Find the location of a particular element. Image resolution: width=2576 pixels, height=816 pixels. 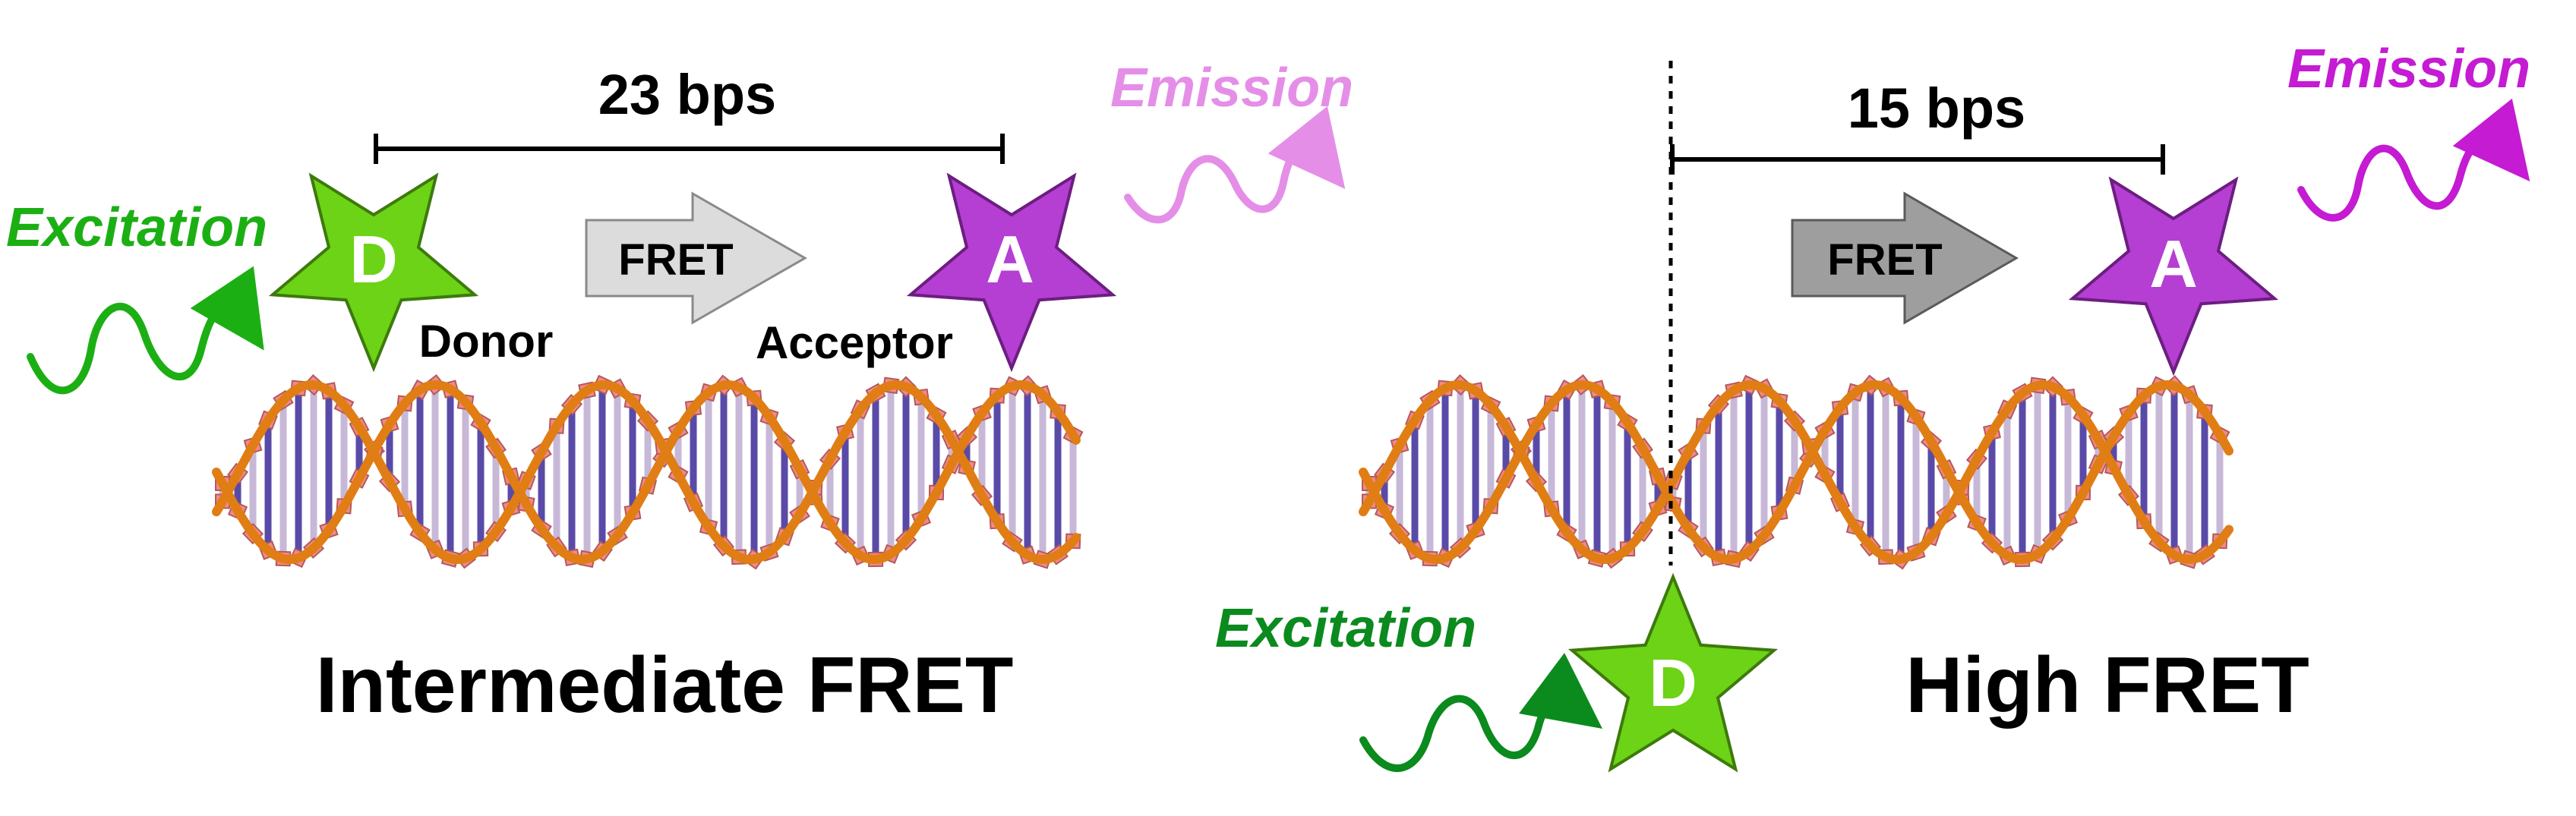

donor-star-left: D is located at coordinates (373, 272).